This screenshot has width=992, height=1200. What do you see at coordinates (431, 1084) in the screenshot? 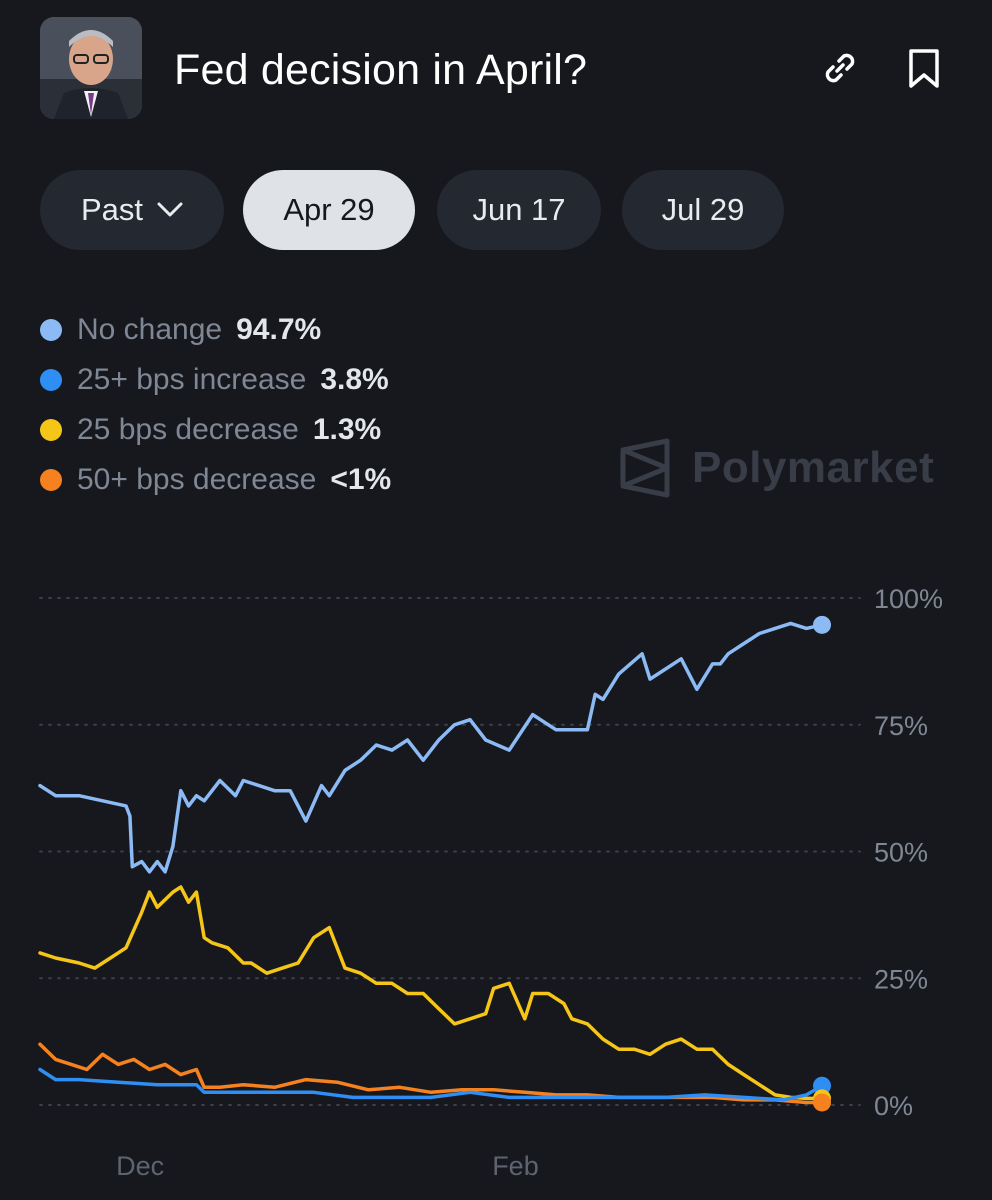
I see `series-line-25-bps-increase` at bounding box center [431, 1084].